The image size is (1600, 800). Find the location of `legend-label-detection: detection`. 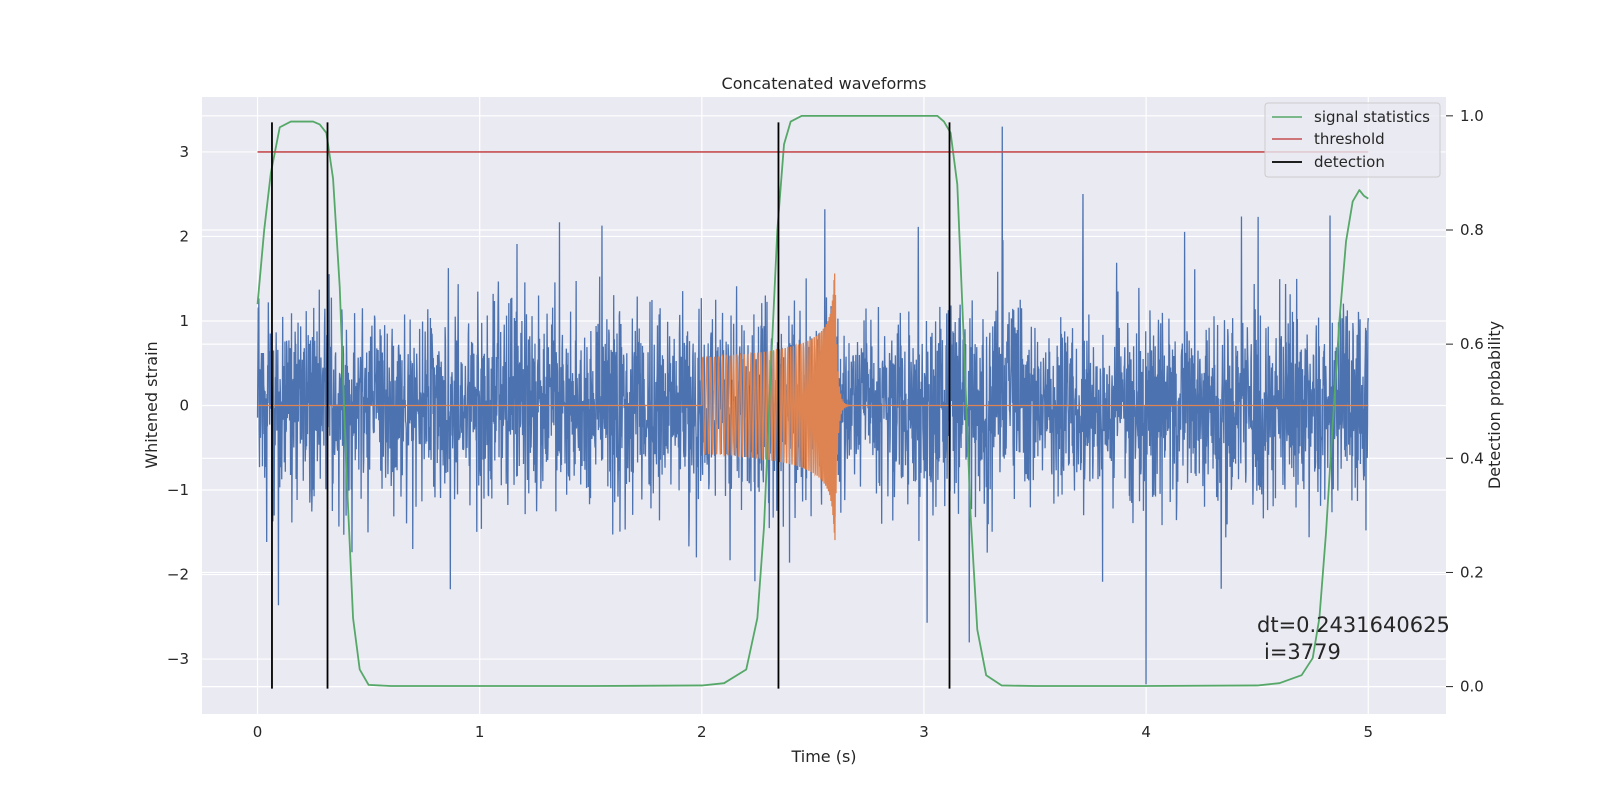

legend-label-detection: detection is located at coordinates (1349, 162).